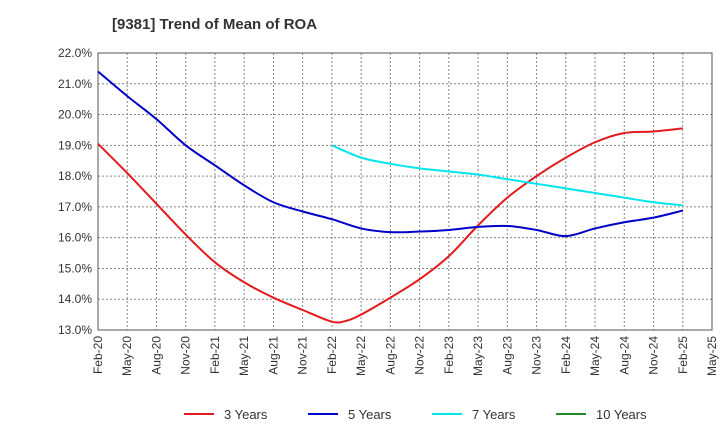 This screenshot has width=720, height=440. Describe the element at coordinates (415, 414) in the screenshot. I see `legend: 3 Years 5 Years 7 Years 10 Years` at that location.